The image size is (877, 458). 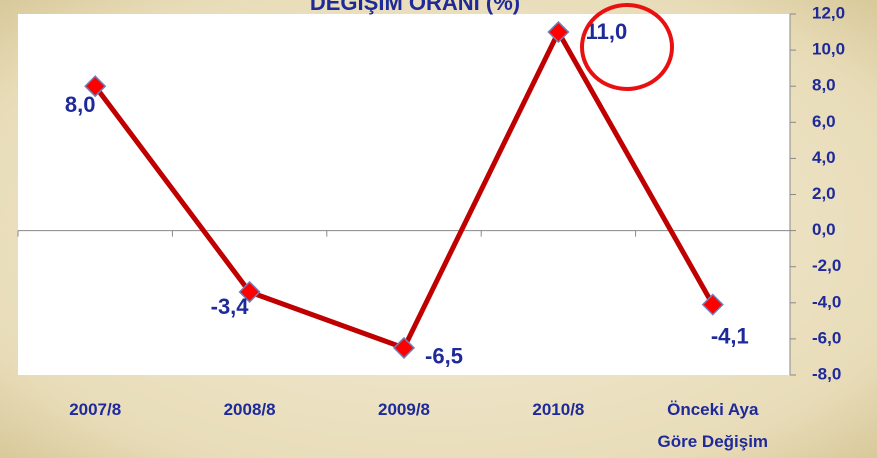 What do you see at coordinates (444, 356) in the screenshot?
I see `data-label: -6,5` at bounding box center [444, 356].